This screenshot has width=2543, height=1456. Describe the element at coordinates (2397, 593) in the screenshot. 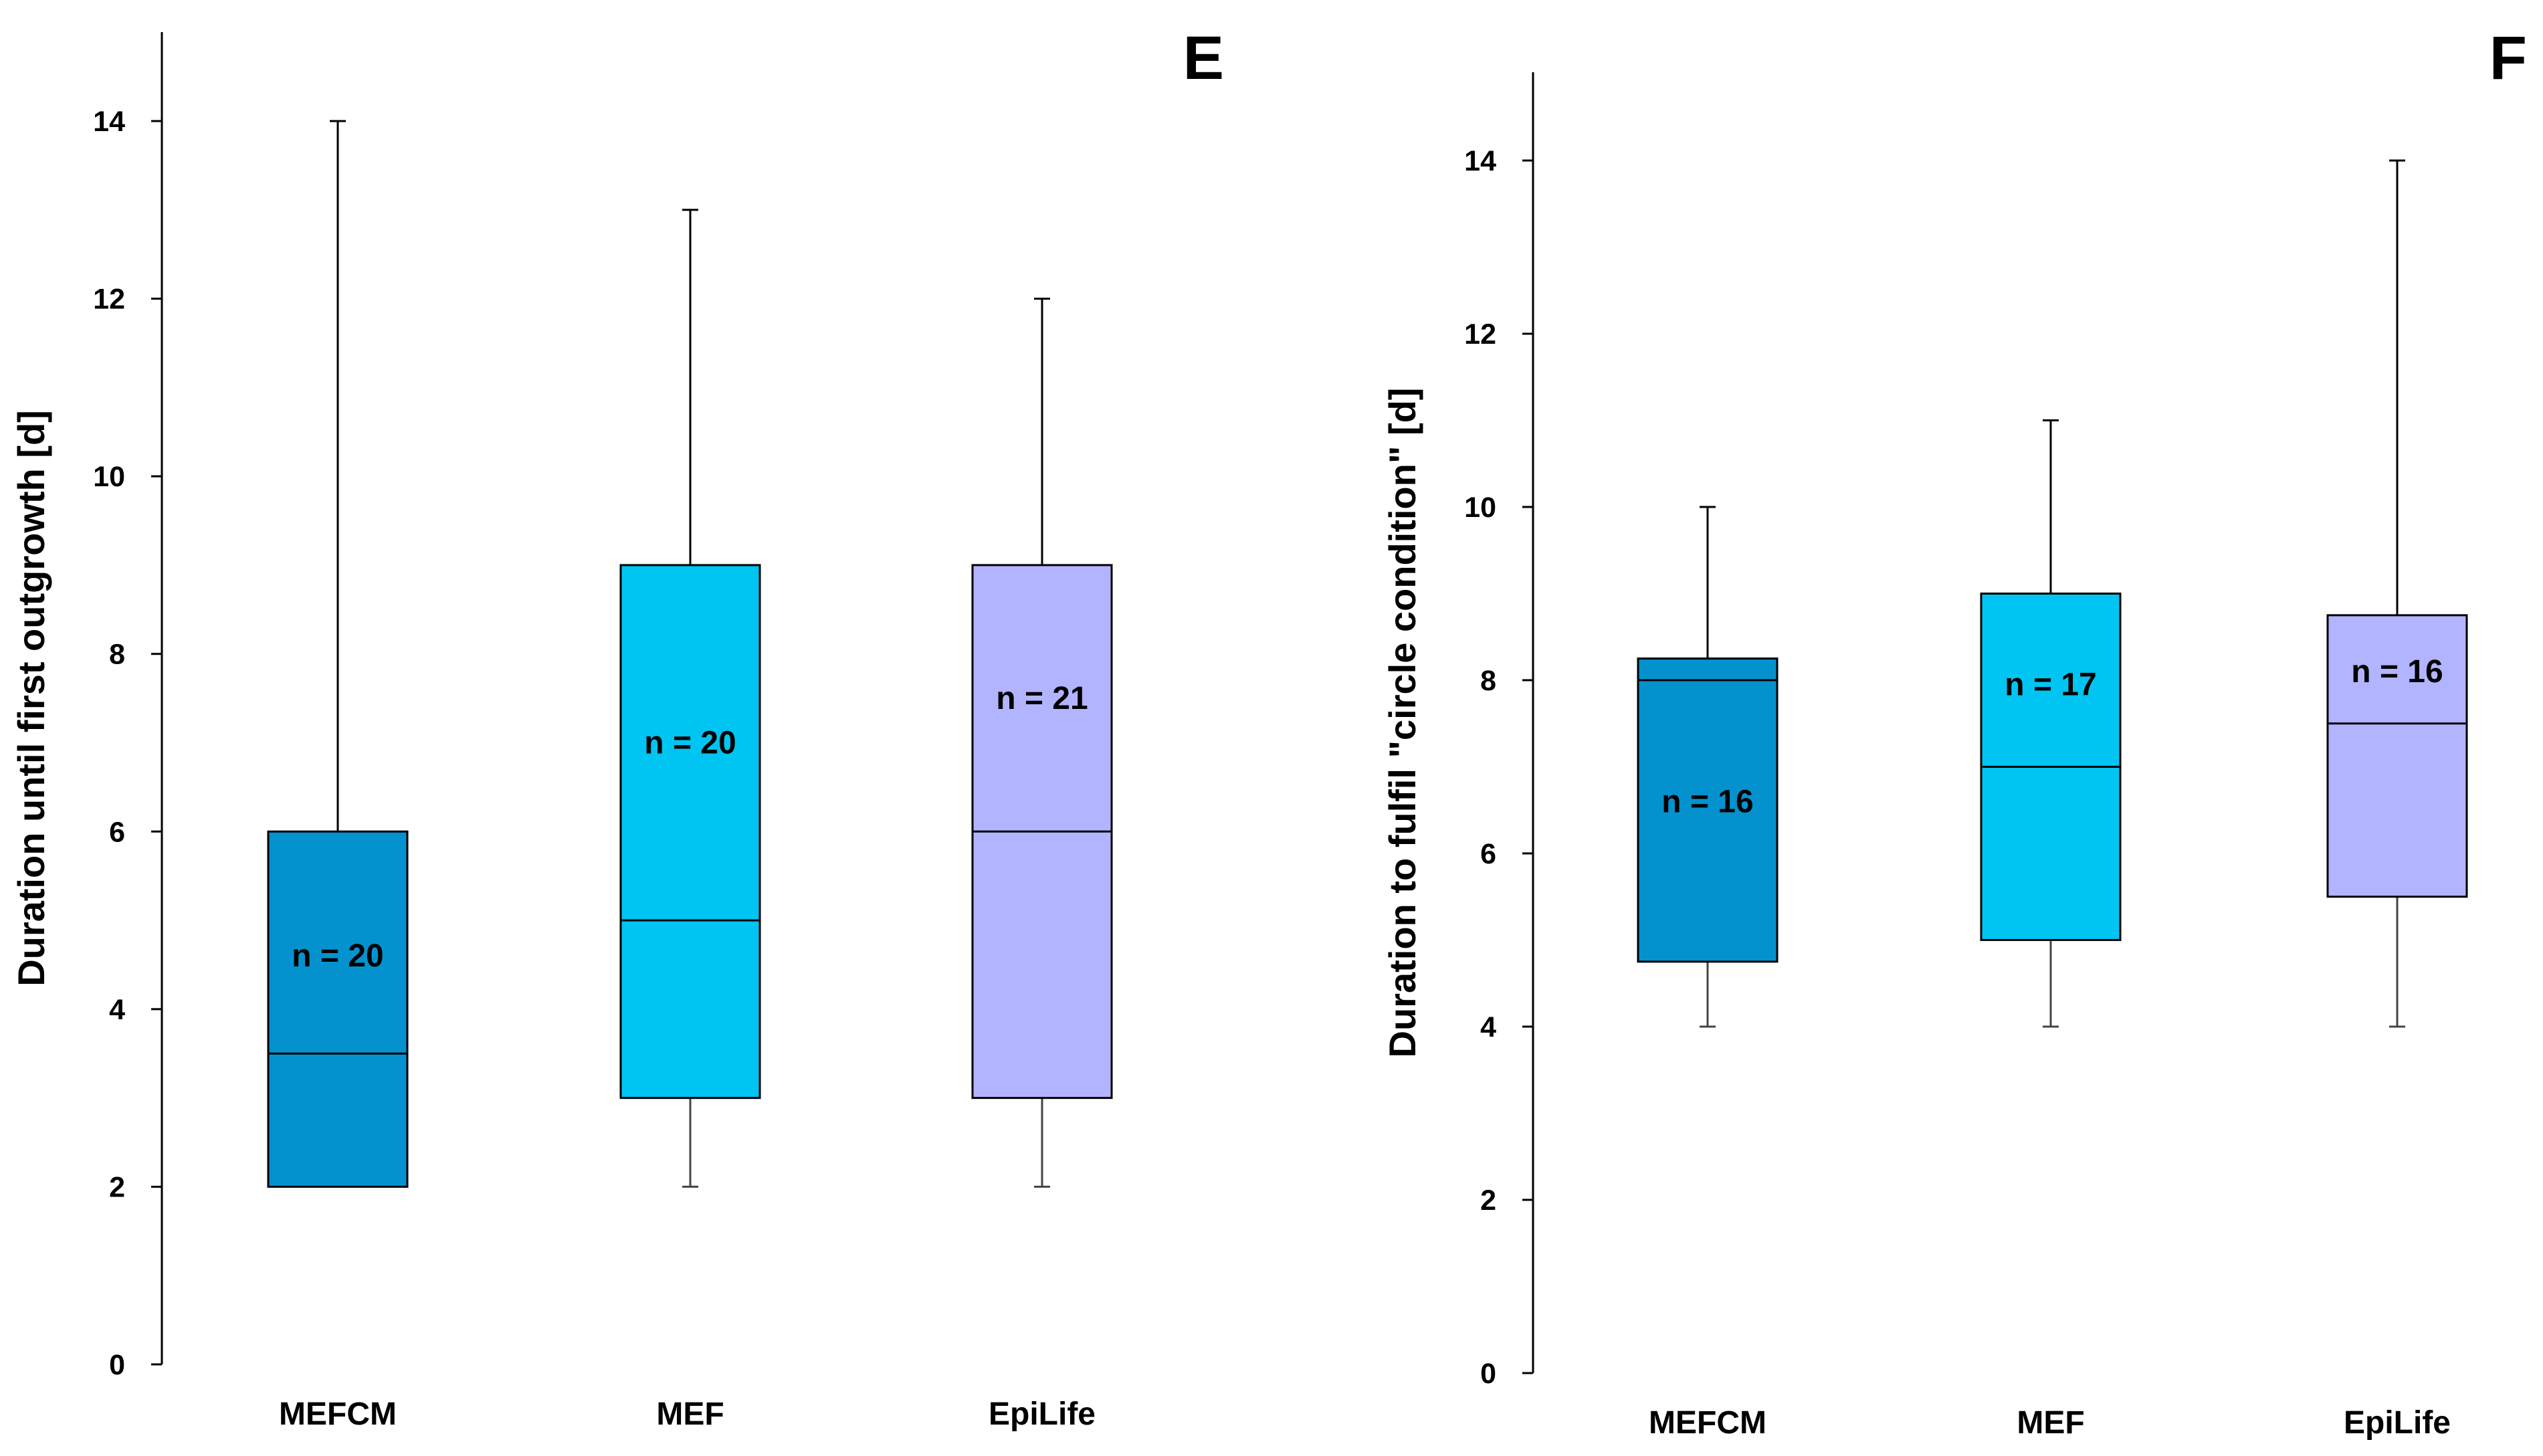

I see `box-epilife: n = 16` at that location.